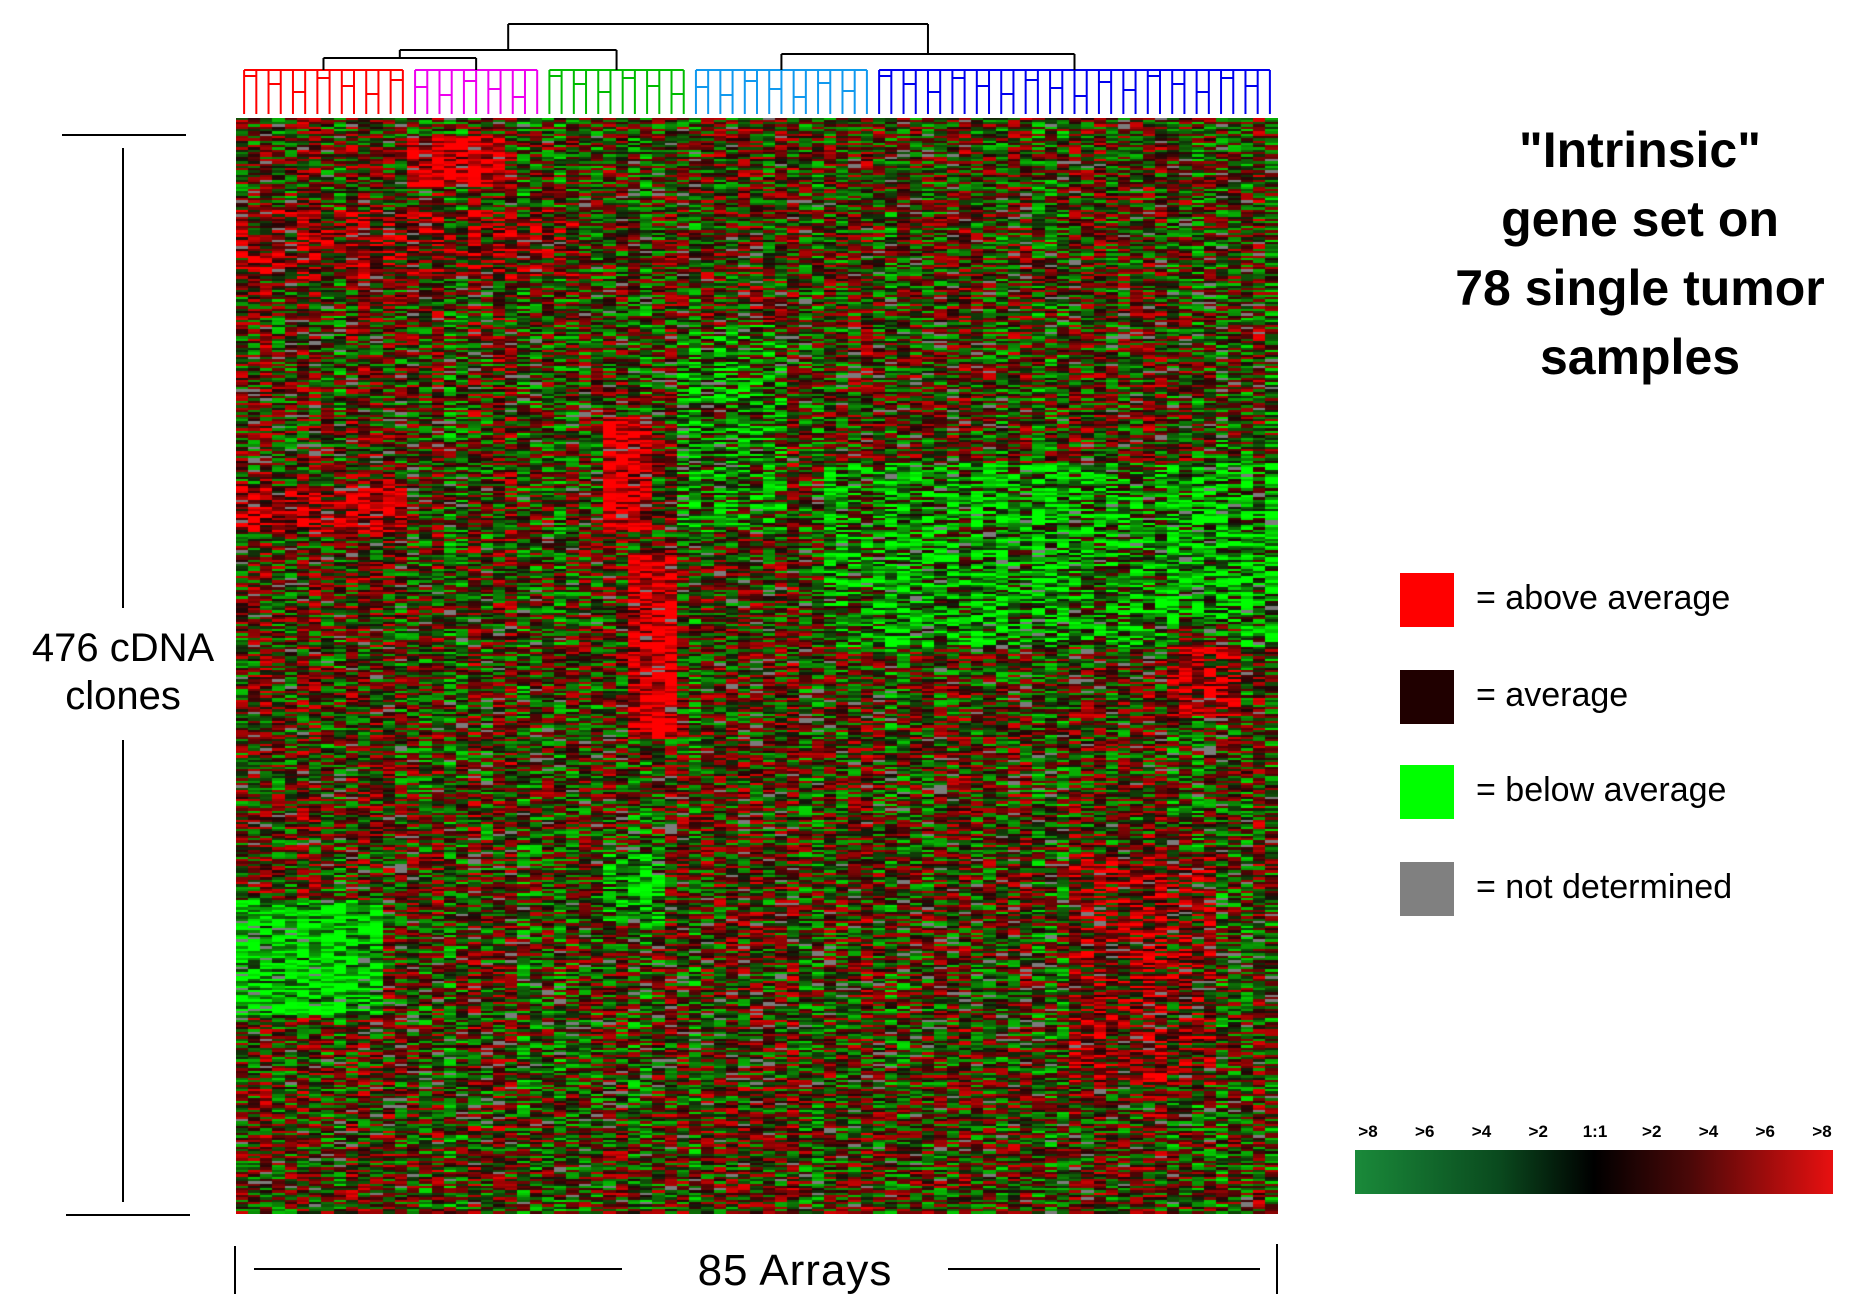 Image resolution: width=1864 pixels, height=1306 pixels. I want to click on legend-label-below: = below average, so click(1601, 790).